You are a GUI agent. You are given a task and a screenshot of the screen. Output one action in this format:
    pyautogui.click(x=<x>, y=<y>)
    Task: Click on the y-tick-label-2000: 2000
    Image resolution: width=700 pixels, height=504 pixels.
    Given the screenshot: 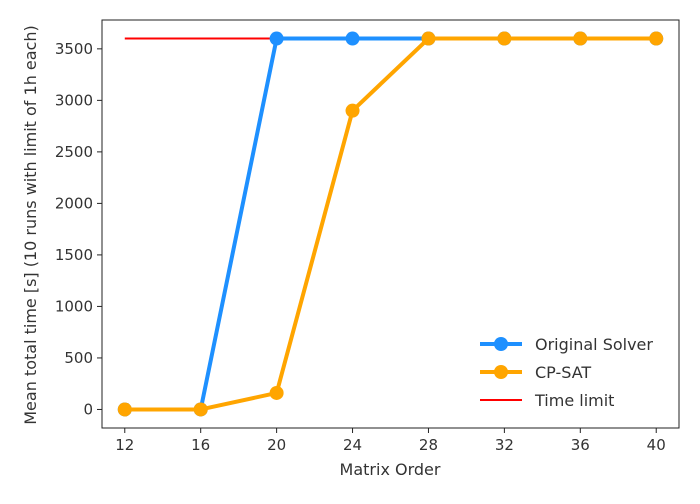 What is the action you would take?
    pyautogui.click(x=74, y=203)
    